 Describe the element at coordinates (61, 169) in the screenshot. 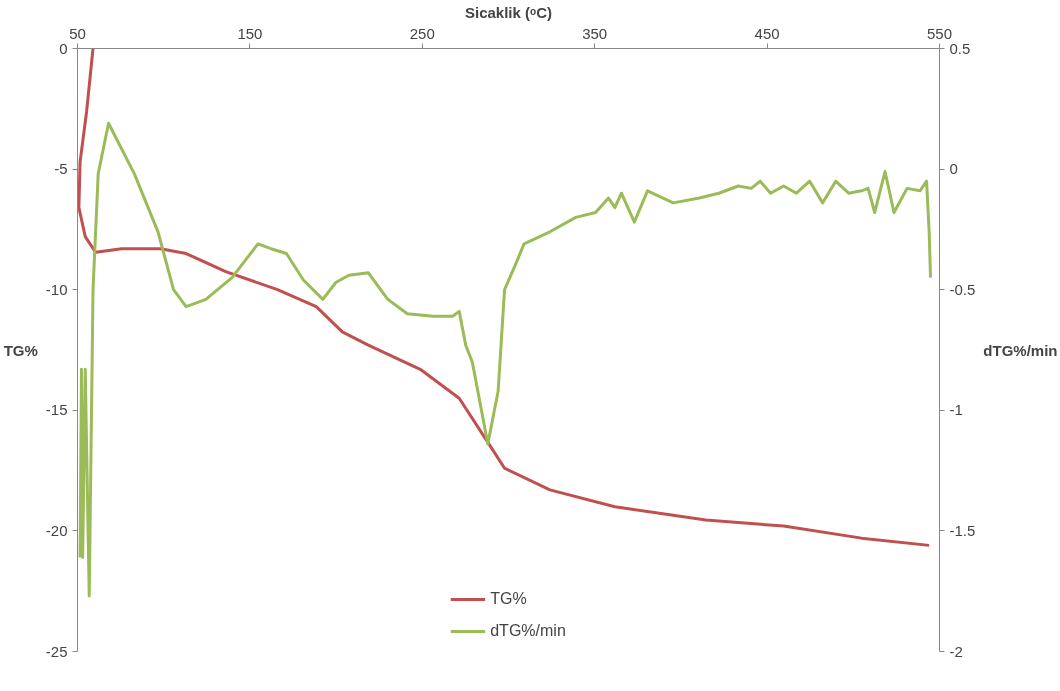

I see `y-tick-label: -5` at that location.